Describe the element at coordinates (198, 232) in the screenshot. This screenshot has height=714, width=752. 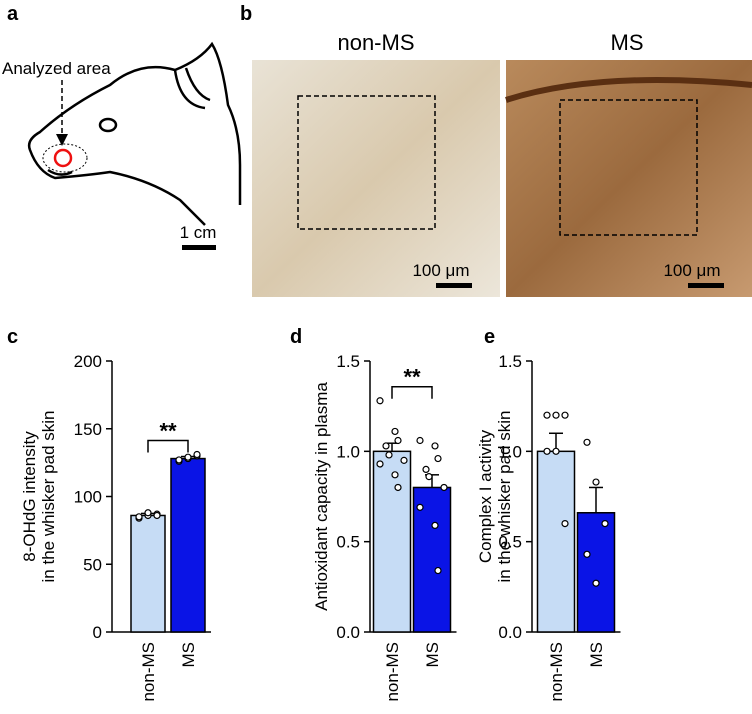
I see `scale-label: 1 cm` at that location.